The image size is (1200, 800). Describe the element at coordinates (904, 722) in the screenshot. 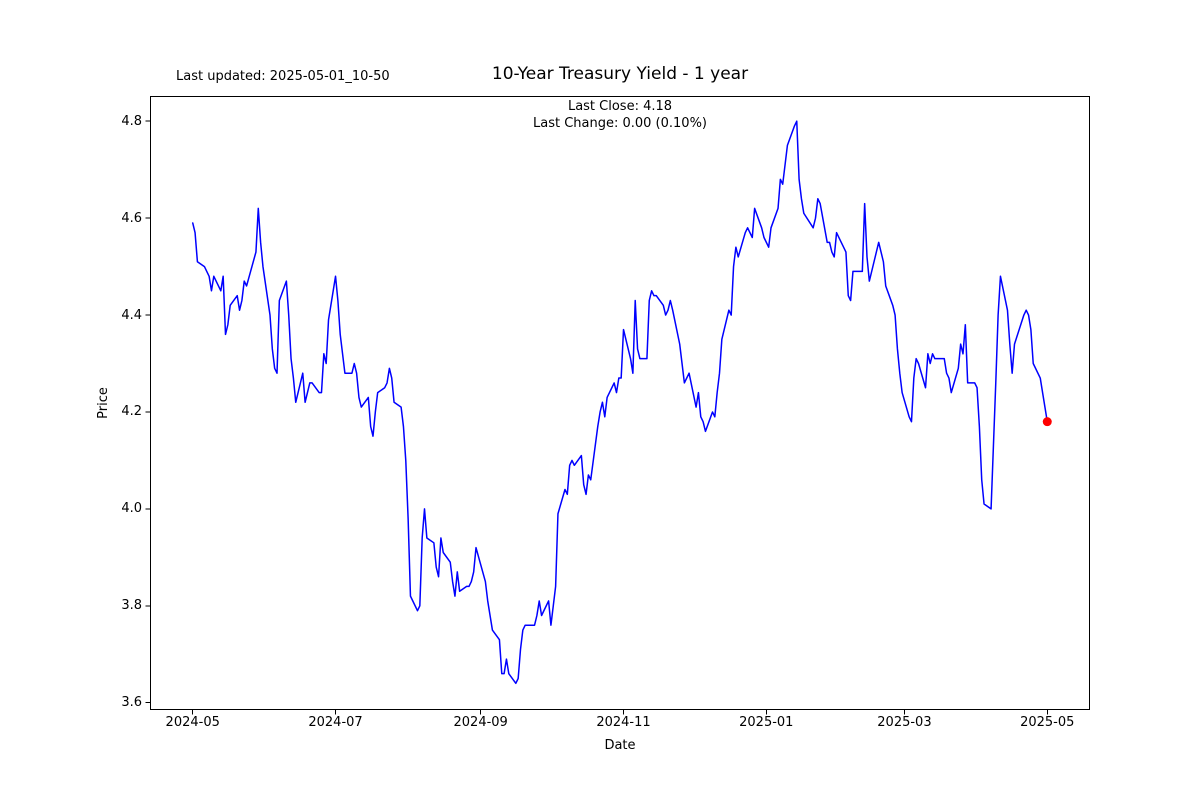

I see `x-tick-label: 2025-03` at that location.